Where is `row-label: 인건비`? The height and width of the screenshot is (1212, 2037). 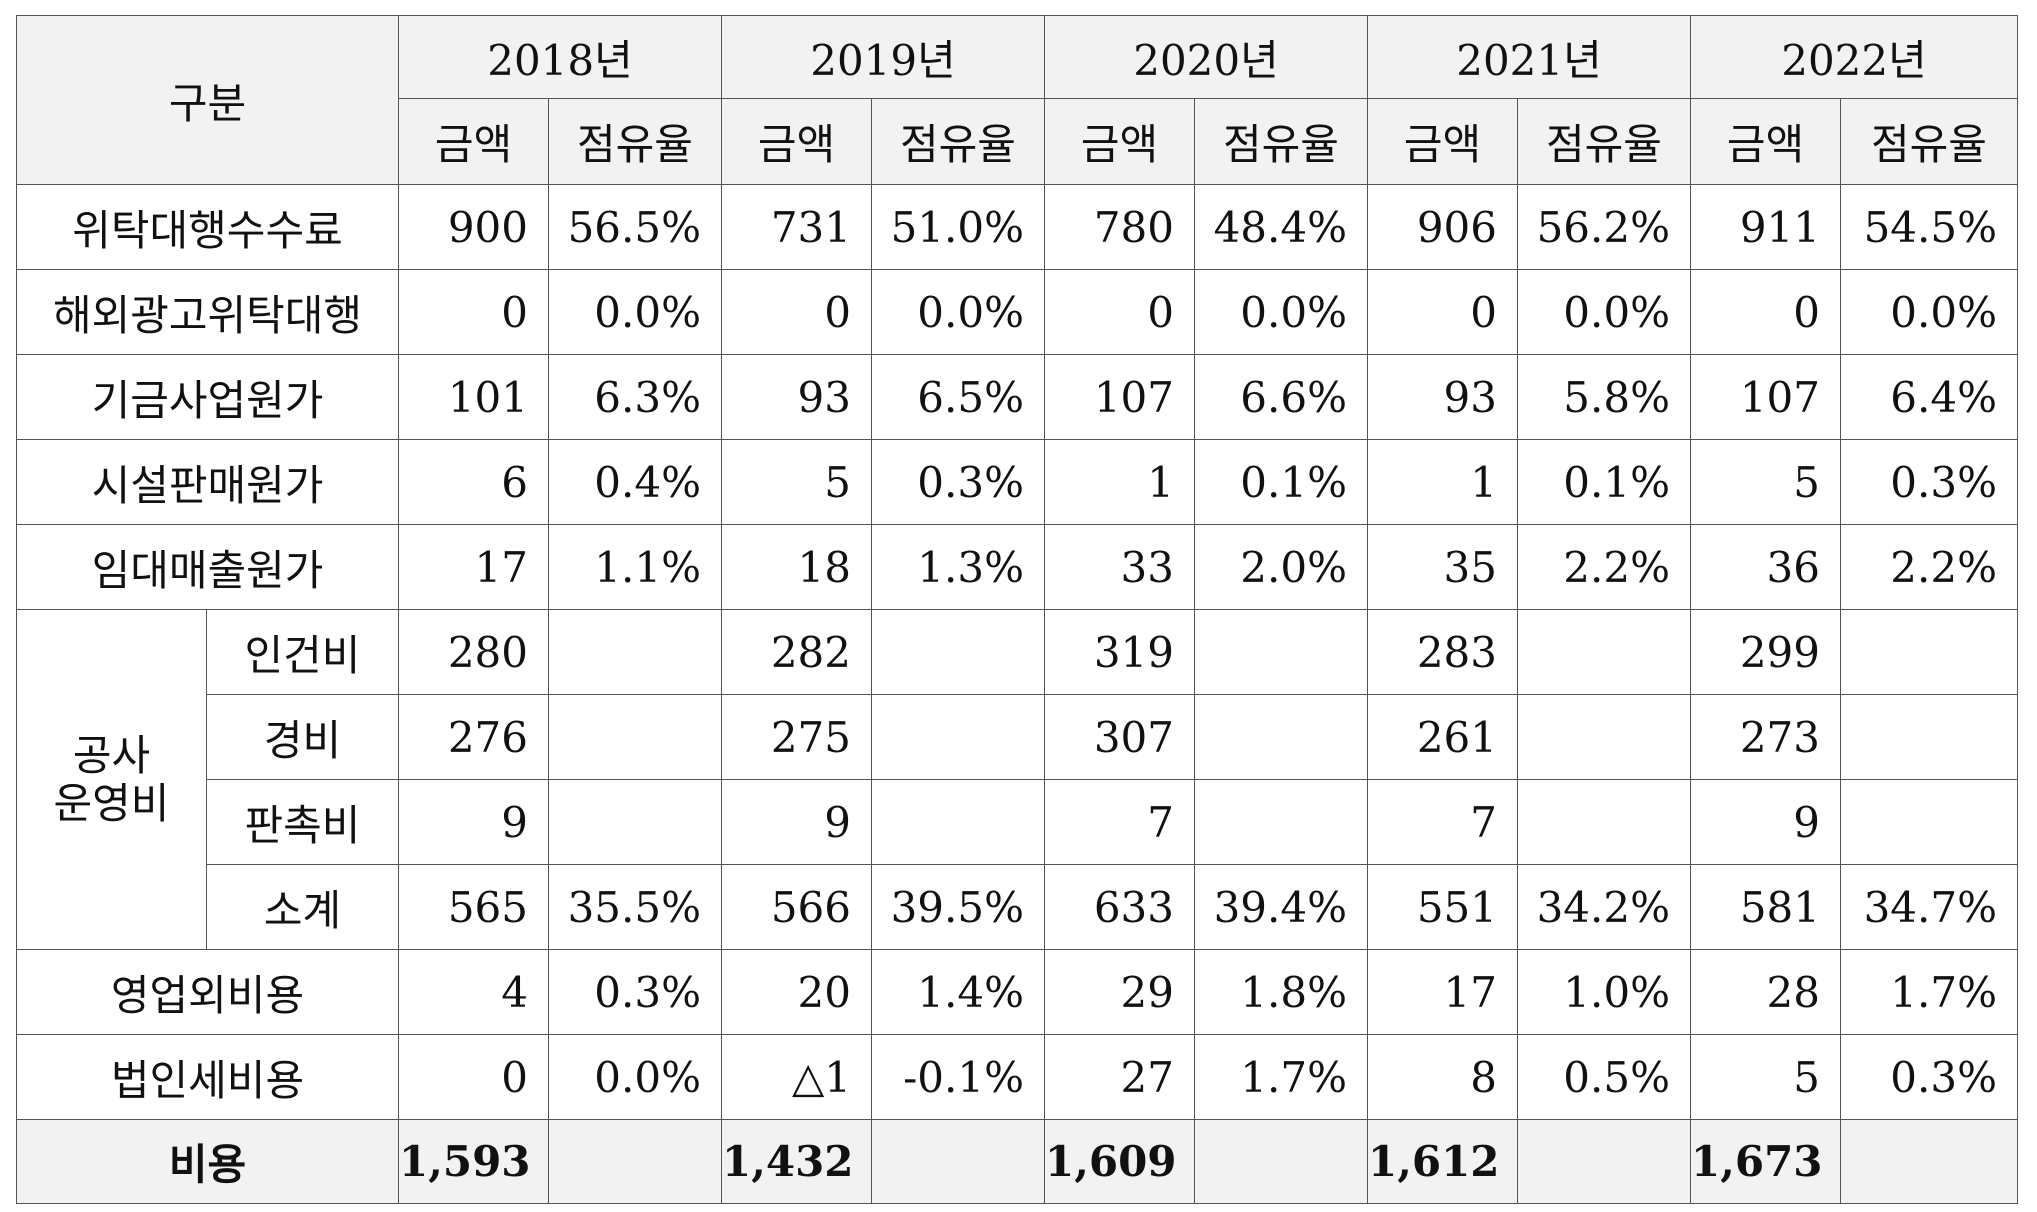 row-label: 인건비 is located at coordinates (302, 652).